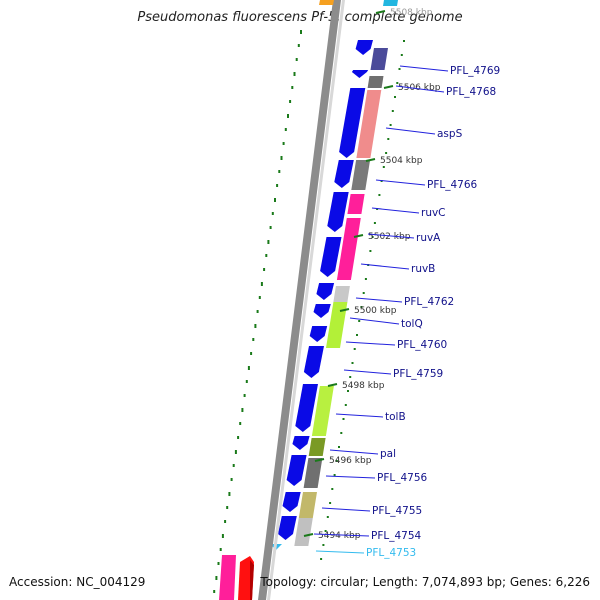 Image resolution: width=600 pixels, height=600 pixels. I want to click on bottom-gene-red-shade, so click(252, 580).